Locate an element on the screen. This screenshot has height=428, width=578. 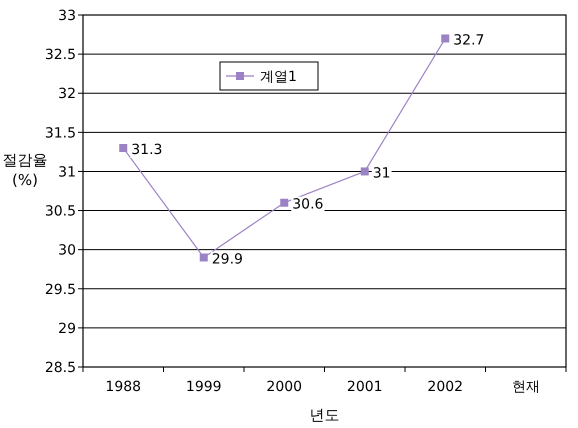
y-tick-label: 32.5 is located at coordinates (60, 55).